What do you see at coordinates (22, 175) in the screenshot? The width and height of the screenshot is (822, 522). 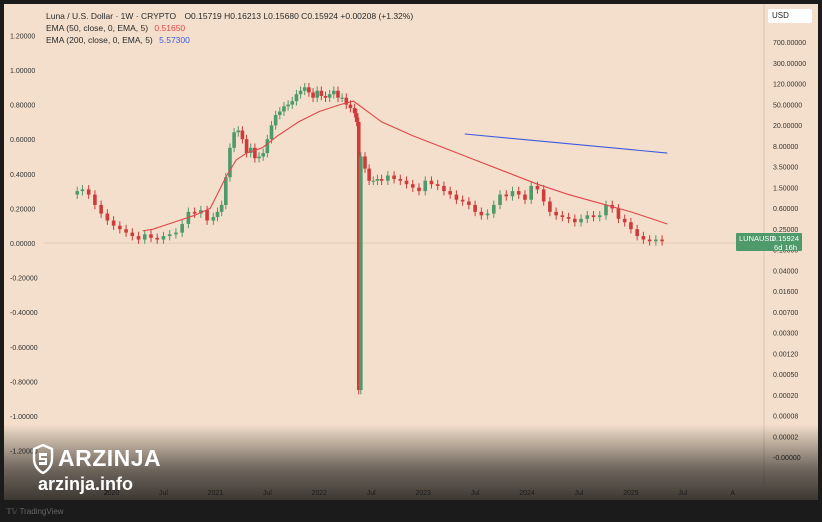 I see `left-axis-tick-label: 0.40000` at bounding box center [22, 175].